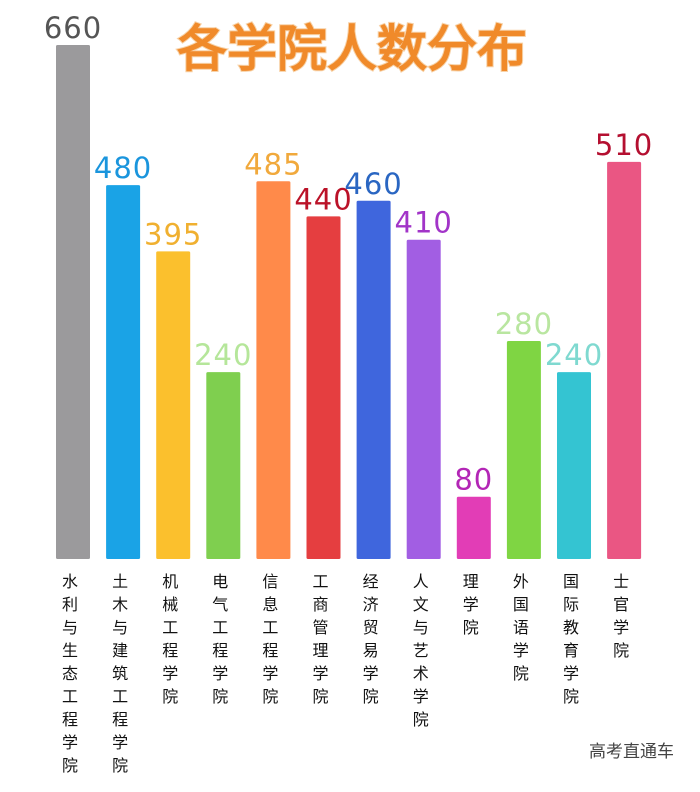 This screenshot has width=700, height=792. What do you see at coordinates (70, 673) in the screenshot?
I see `category-label-1: 水利与生态工程学院` at bounding box center [70, 673].